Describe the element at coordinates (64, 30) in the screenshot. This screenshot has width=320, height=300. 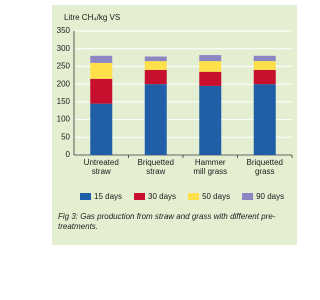
I see `y-tick-label: 350` at that location.